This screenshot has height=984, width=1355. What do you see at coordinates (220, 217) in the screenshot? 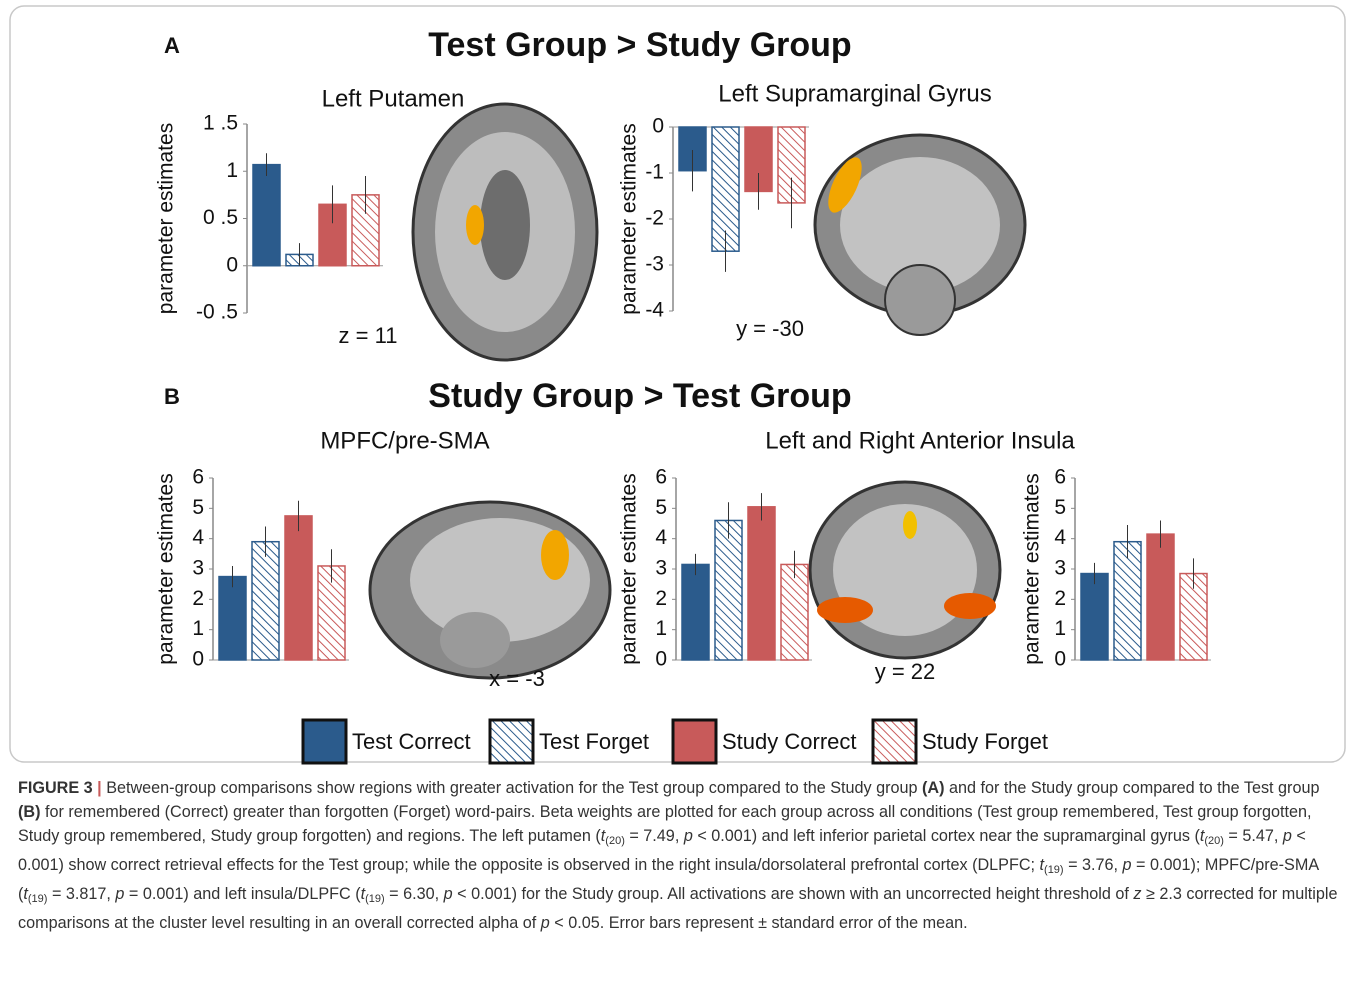
I see `y-tick-label: 0 .5` at bounding box center [220, 217].